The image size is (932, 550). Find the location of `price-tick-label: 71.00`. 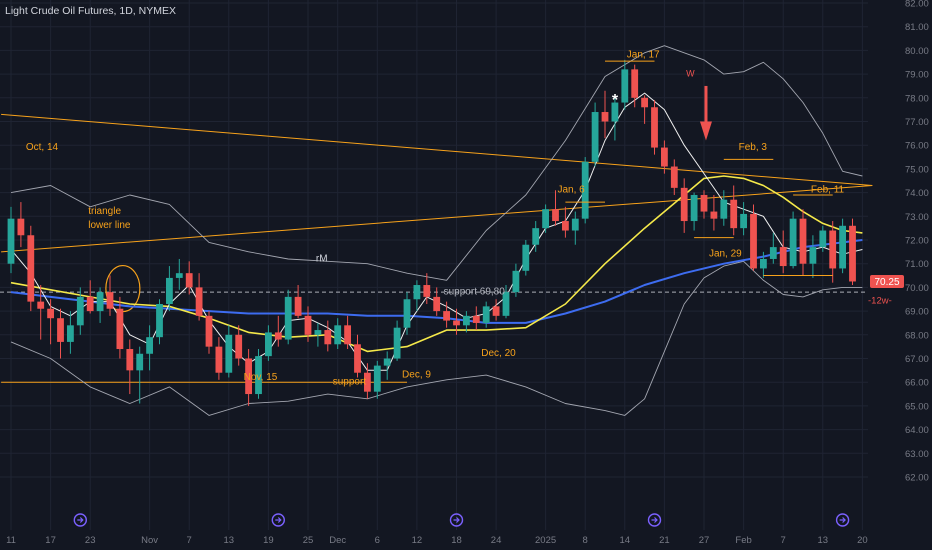

price-tick-label: 71.00 is located at coordinates (917, 264).